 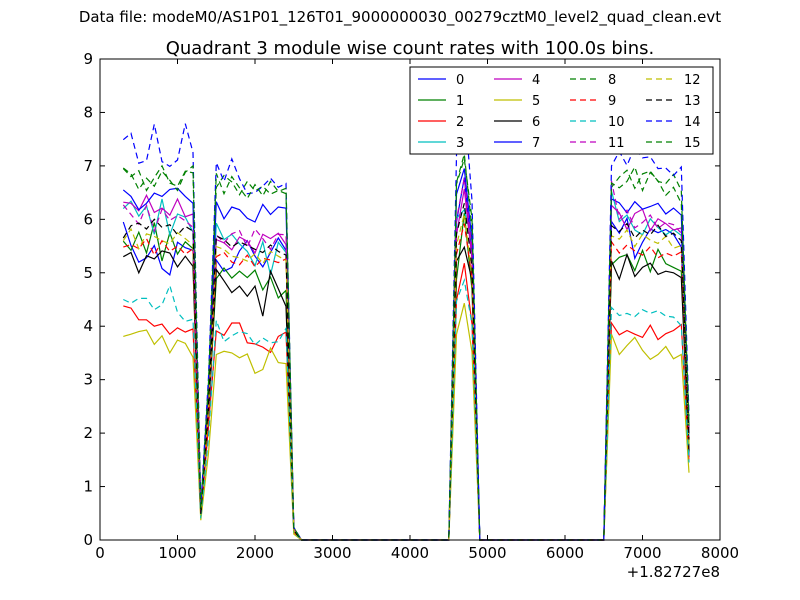 What do you see at coordinates (487, 553) in the screenshot?
I see `x-tick-label: 5000` at bounding box center [487, 553].